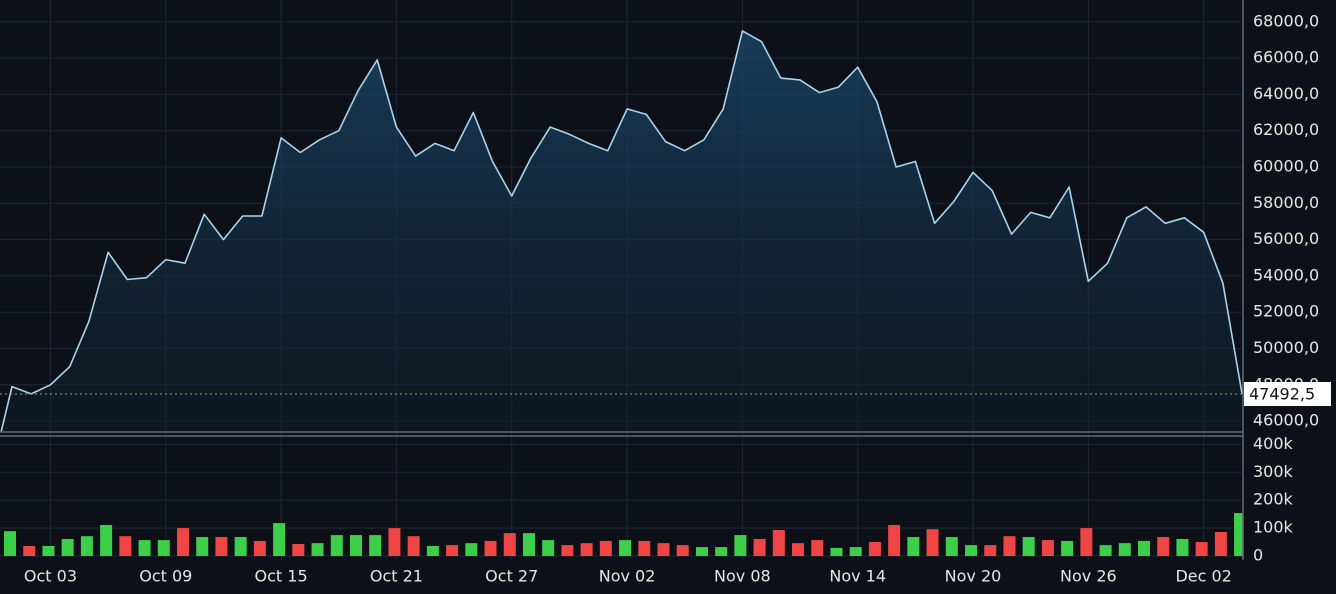  Describe the element at coordinates (1273, 527) in the screenshot. I see `y-tick-label: 100k` at that location.